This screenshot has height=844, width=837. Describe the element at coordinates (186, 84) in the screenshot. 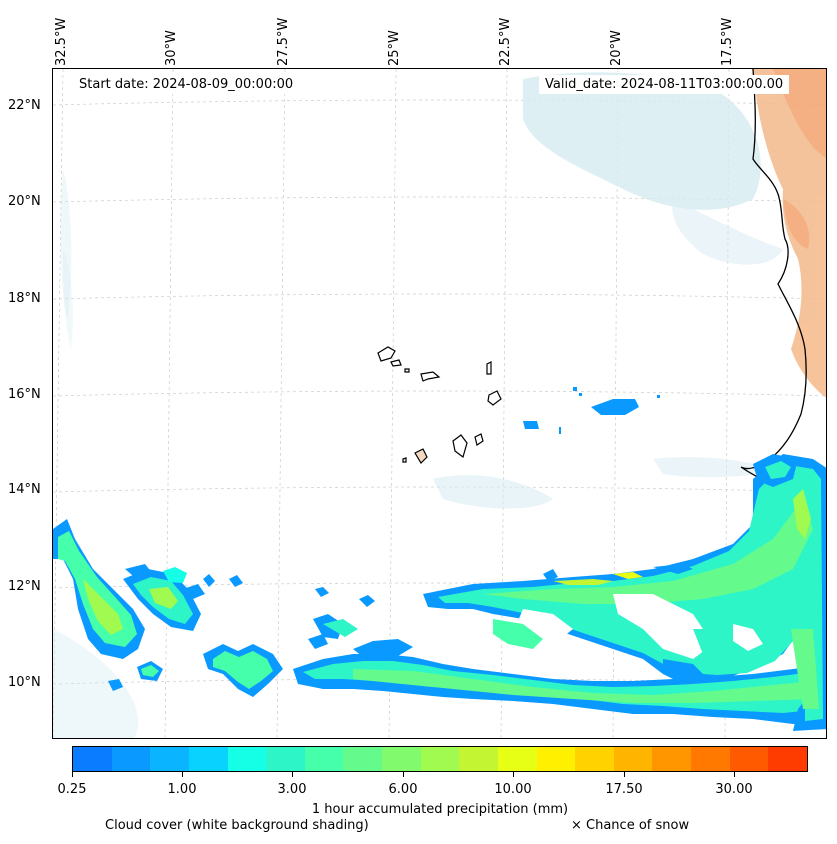

I see `start-date-label: Start date: 2024-08-09_00:00:00` at that location.